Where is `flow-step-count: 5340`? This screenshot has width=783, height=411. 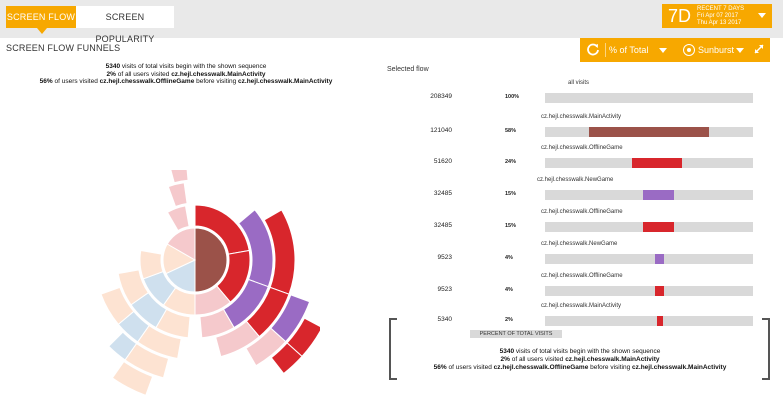 flow-step-count: 5340 is located at coordinates (444, 319).